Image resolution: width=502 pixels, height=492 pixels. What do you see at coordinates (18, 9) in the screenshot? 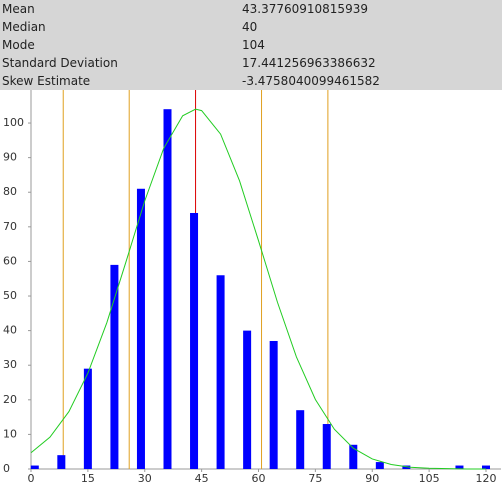
I see `stat-label: Mean` at bounding box center [18, 9].